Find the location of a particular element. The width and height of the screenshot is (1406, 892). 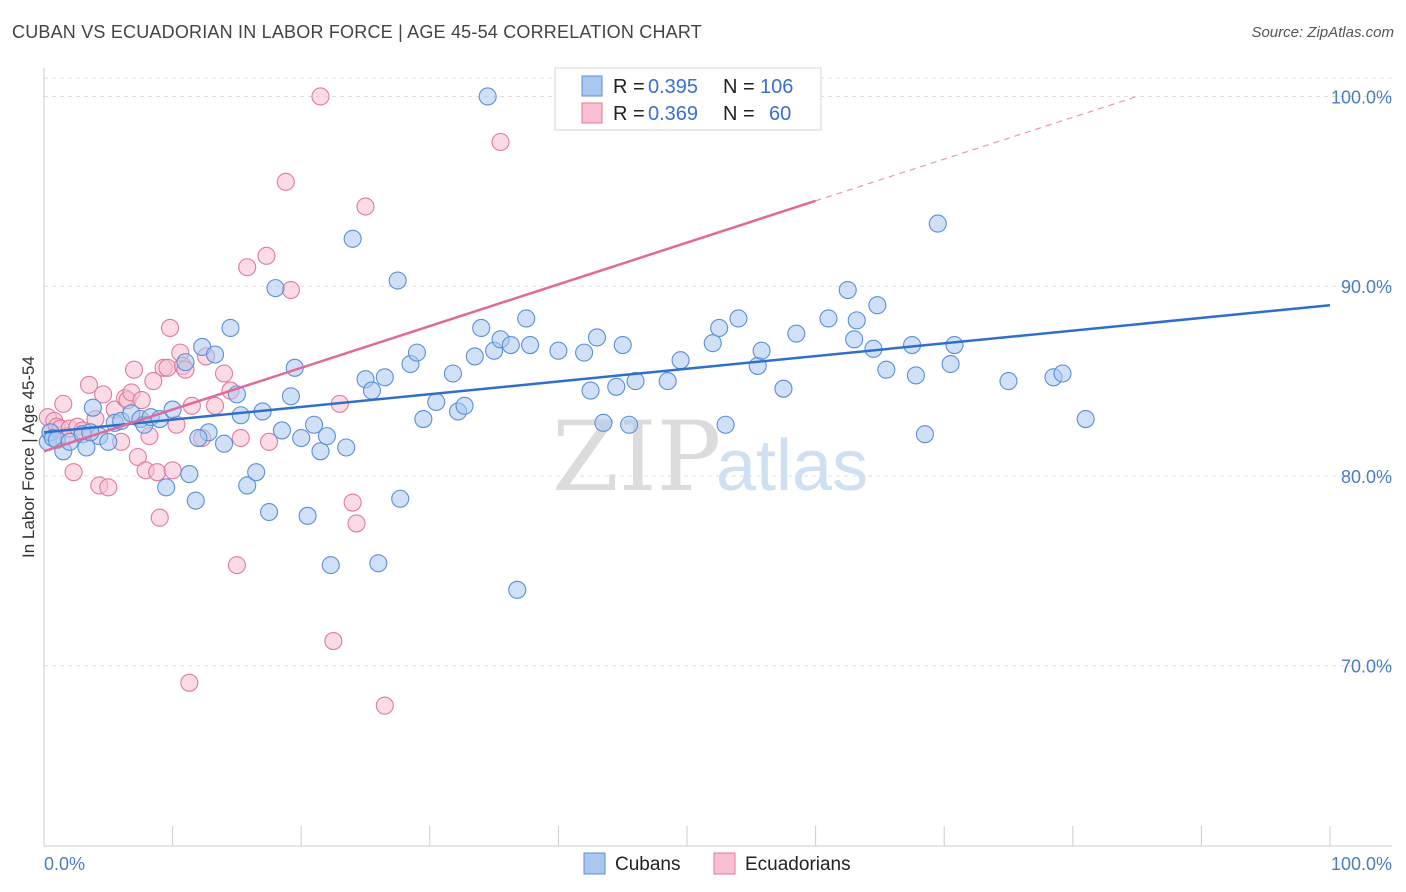

legend-swatch-ecuadorians is located at coordinates (592, 113).